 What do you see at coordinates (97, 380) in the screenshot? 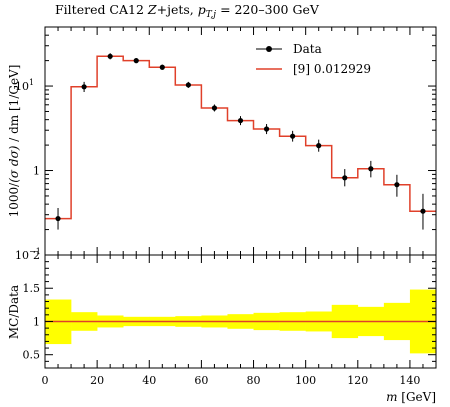
I see `x-tick-label: 20` at bounding box center [97, 380].